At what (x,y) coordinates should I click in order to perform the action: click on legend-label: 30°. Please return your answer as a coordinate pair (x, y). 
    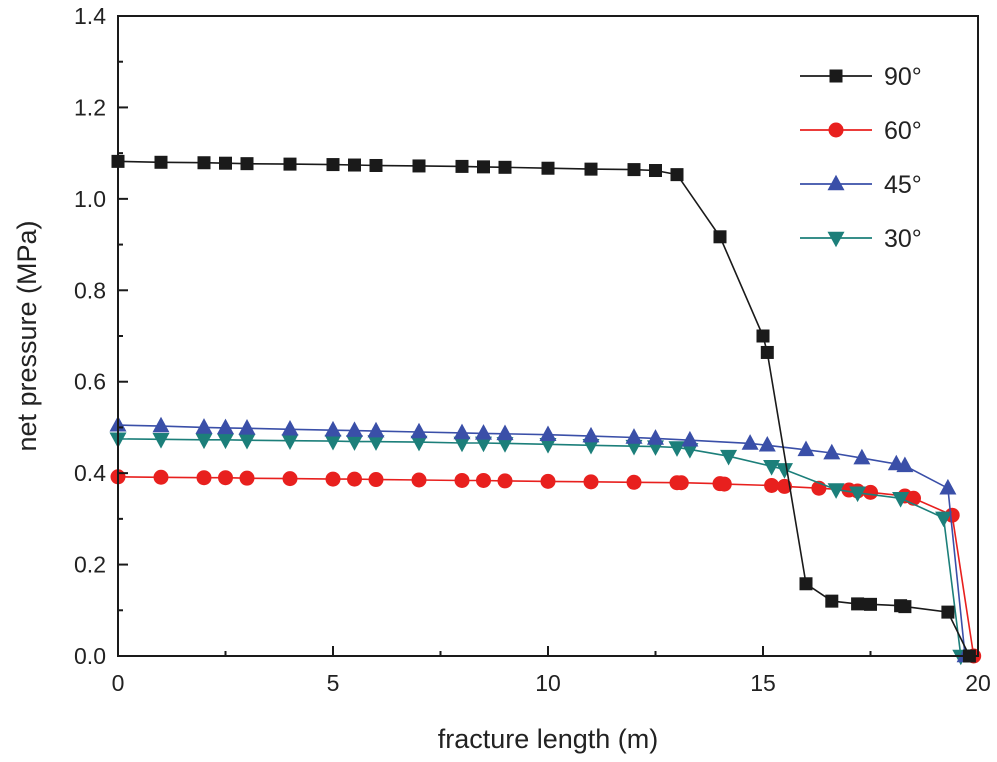
    Looking at the image, I should click on (903, 239).